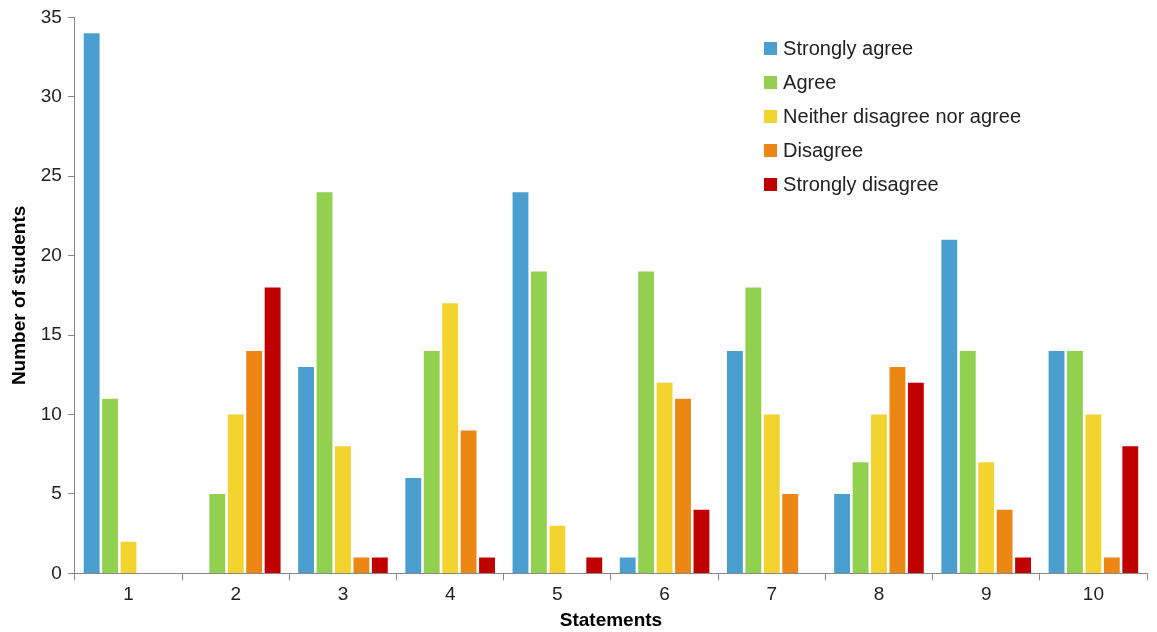 The height and width of the screenshot is (632, 1157). Describe the element at coordinates (56, 493) in the screenshot. I see `y-tick-label: 5` at that location.